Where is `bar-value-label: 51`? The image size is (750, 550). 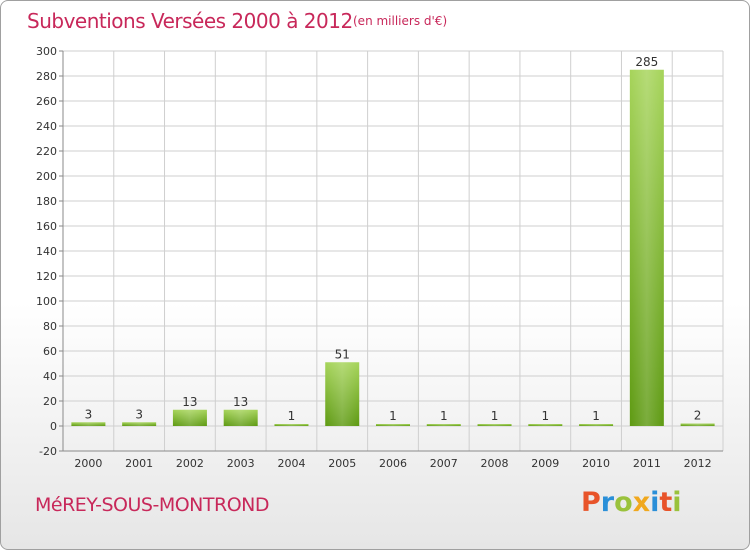 bar-value-label: 51 is located at coordinates (342, 354).